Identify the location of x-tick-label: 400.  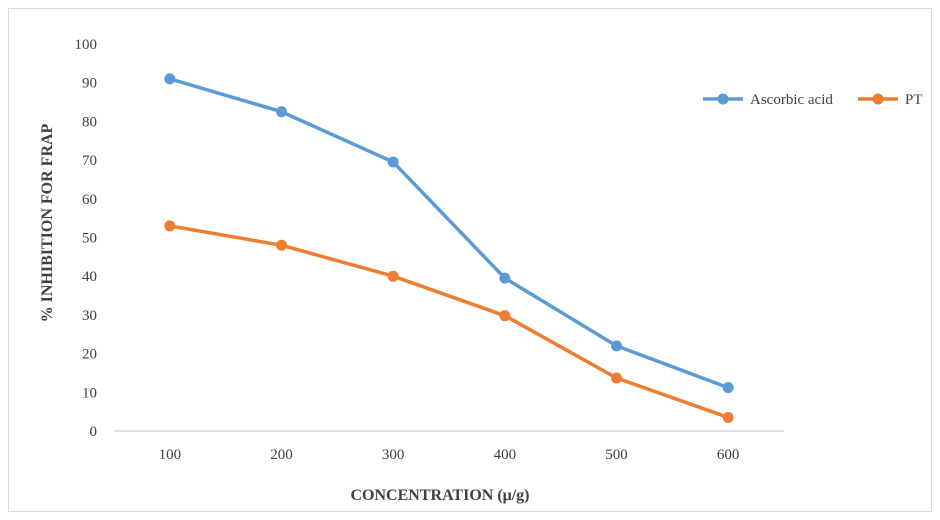
(505, 455).